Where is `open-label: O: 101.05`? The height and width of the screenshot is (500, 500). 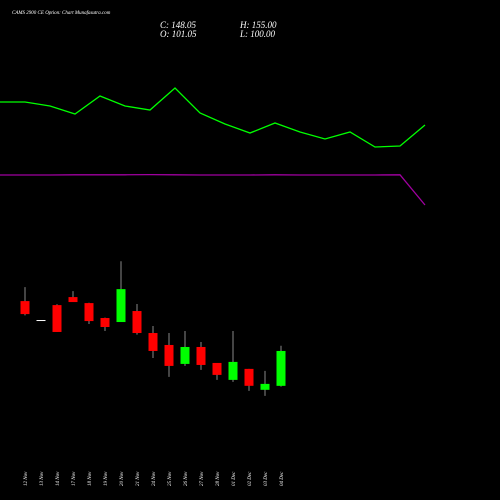 open-label: O: 101.05 is located at coordinates (178, 34).